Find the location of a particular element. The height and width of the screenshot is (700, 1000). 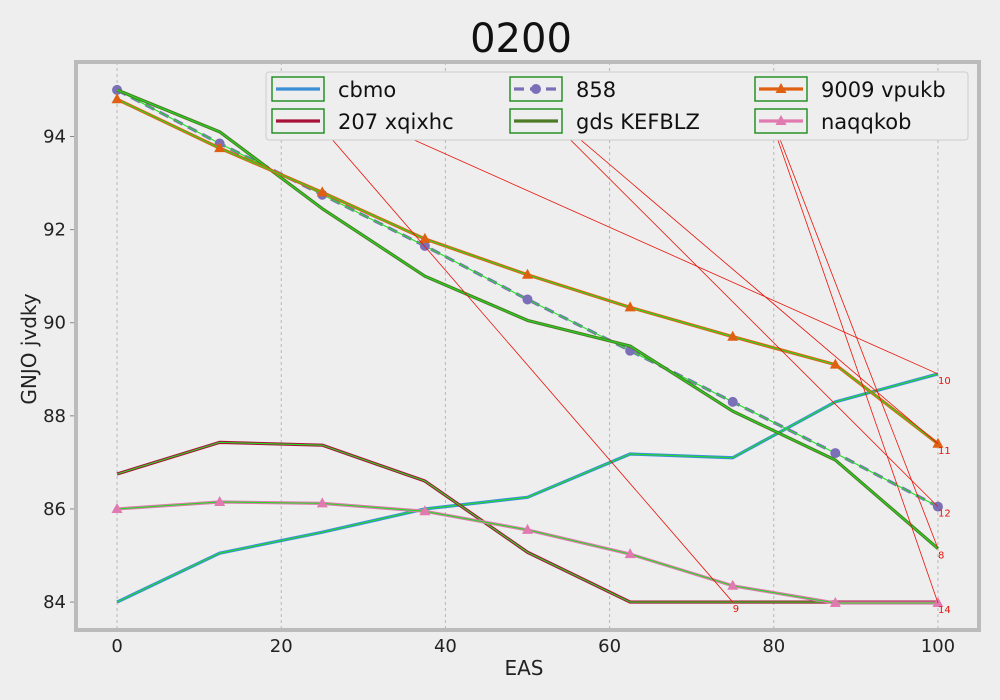

x-axis-title: EAS is located at coordinates (523, 668).